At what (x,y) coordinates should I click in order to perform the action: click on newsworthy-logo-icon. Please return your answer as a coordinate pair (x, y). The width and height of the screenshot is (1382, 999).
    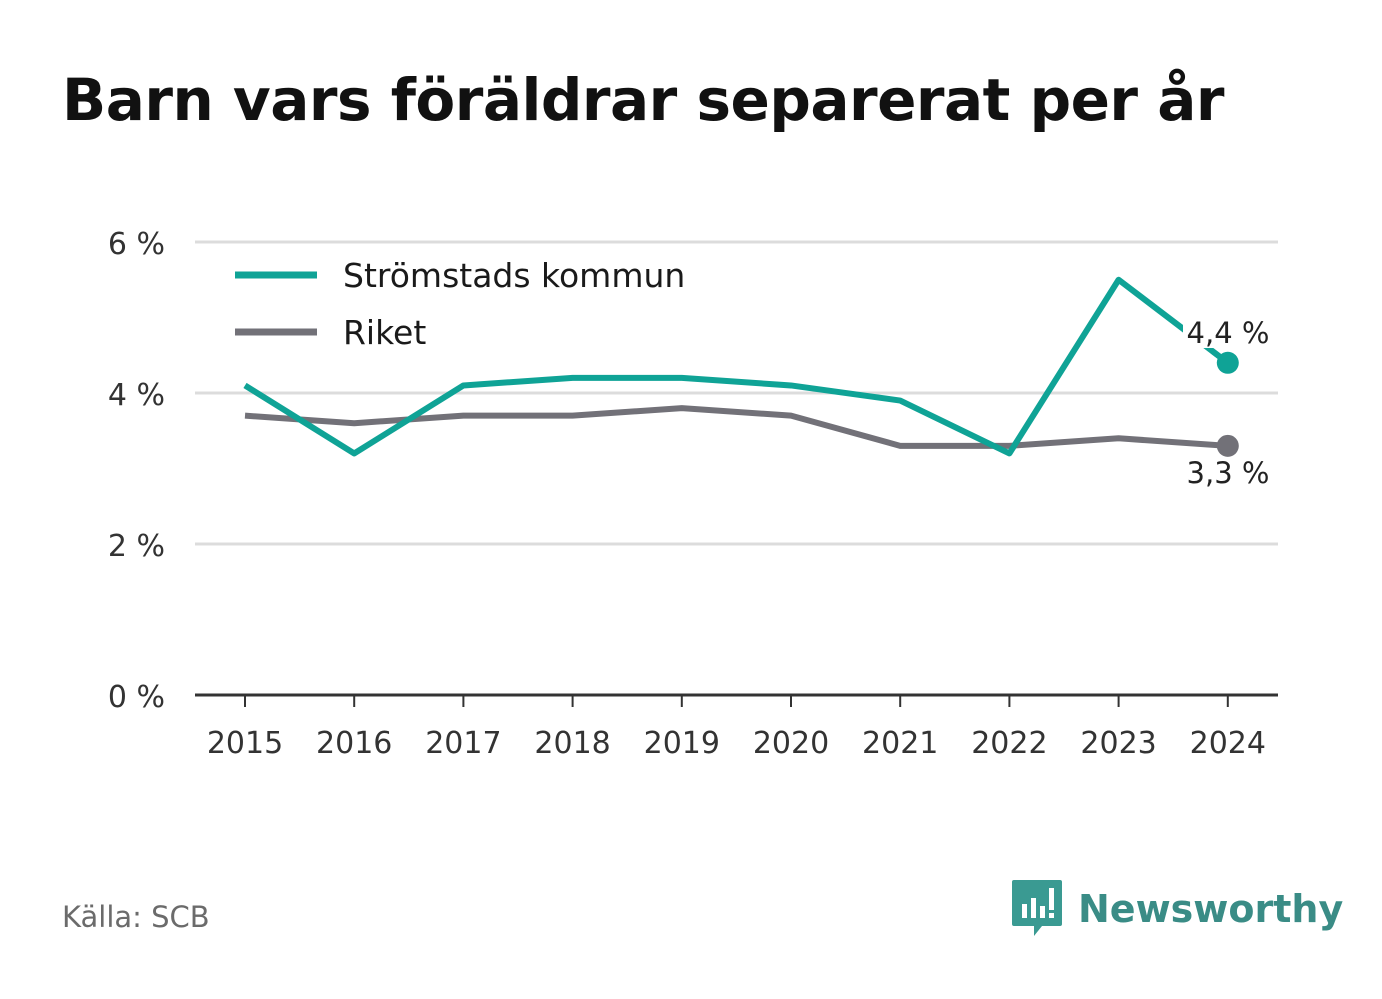
    Looking at the image, I should click on (1037, 908).